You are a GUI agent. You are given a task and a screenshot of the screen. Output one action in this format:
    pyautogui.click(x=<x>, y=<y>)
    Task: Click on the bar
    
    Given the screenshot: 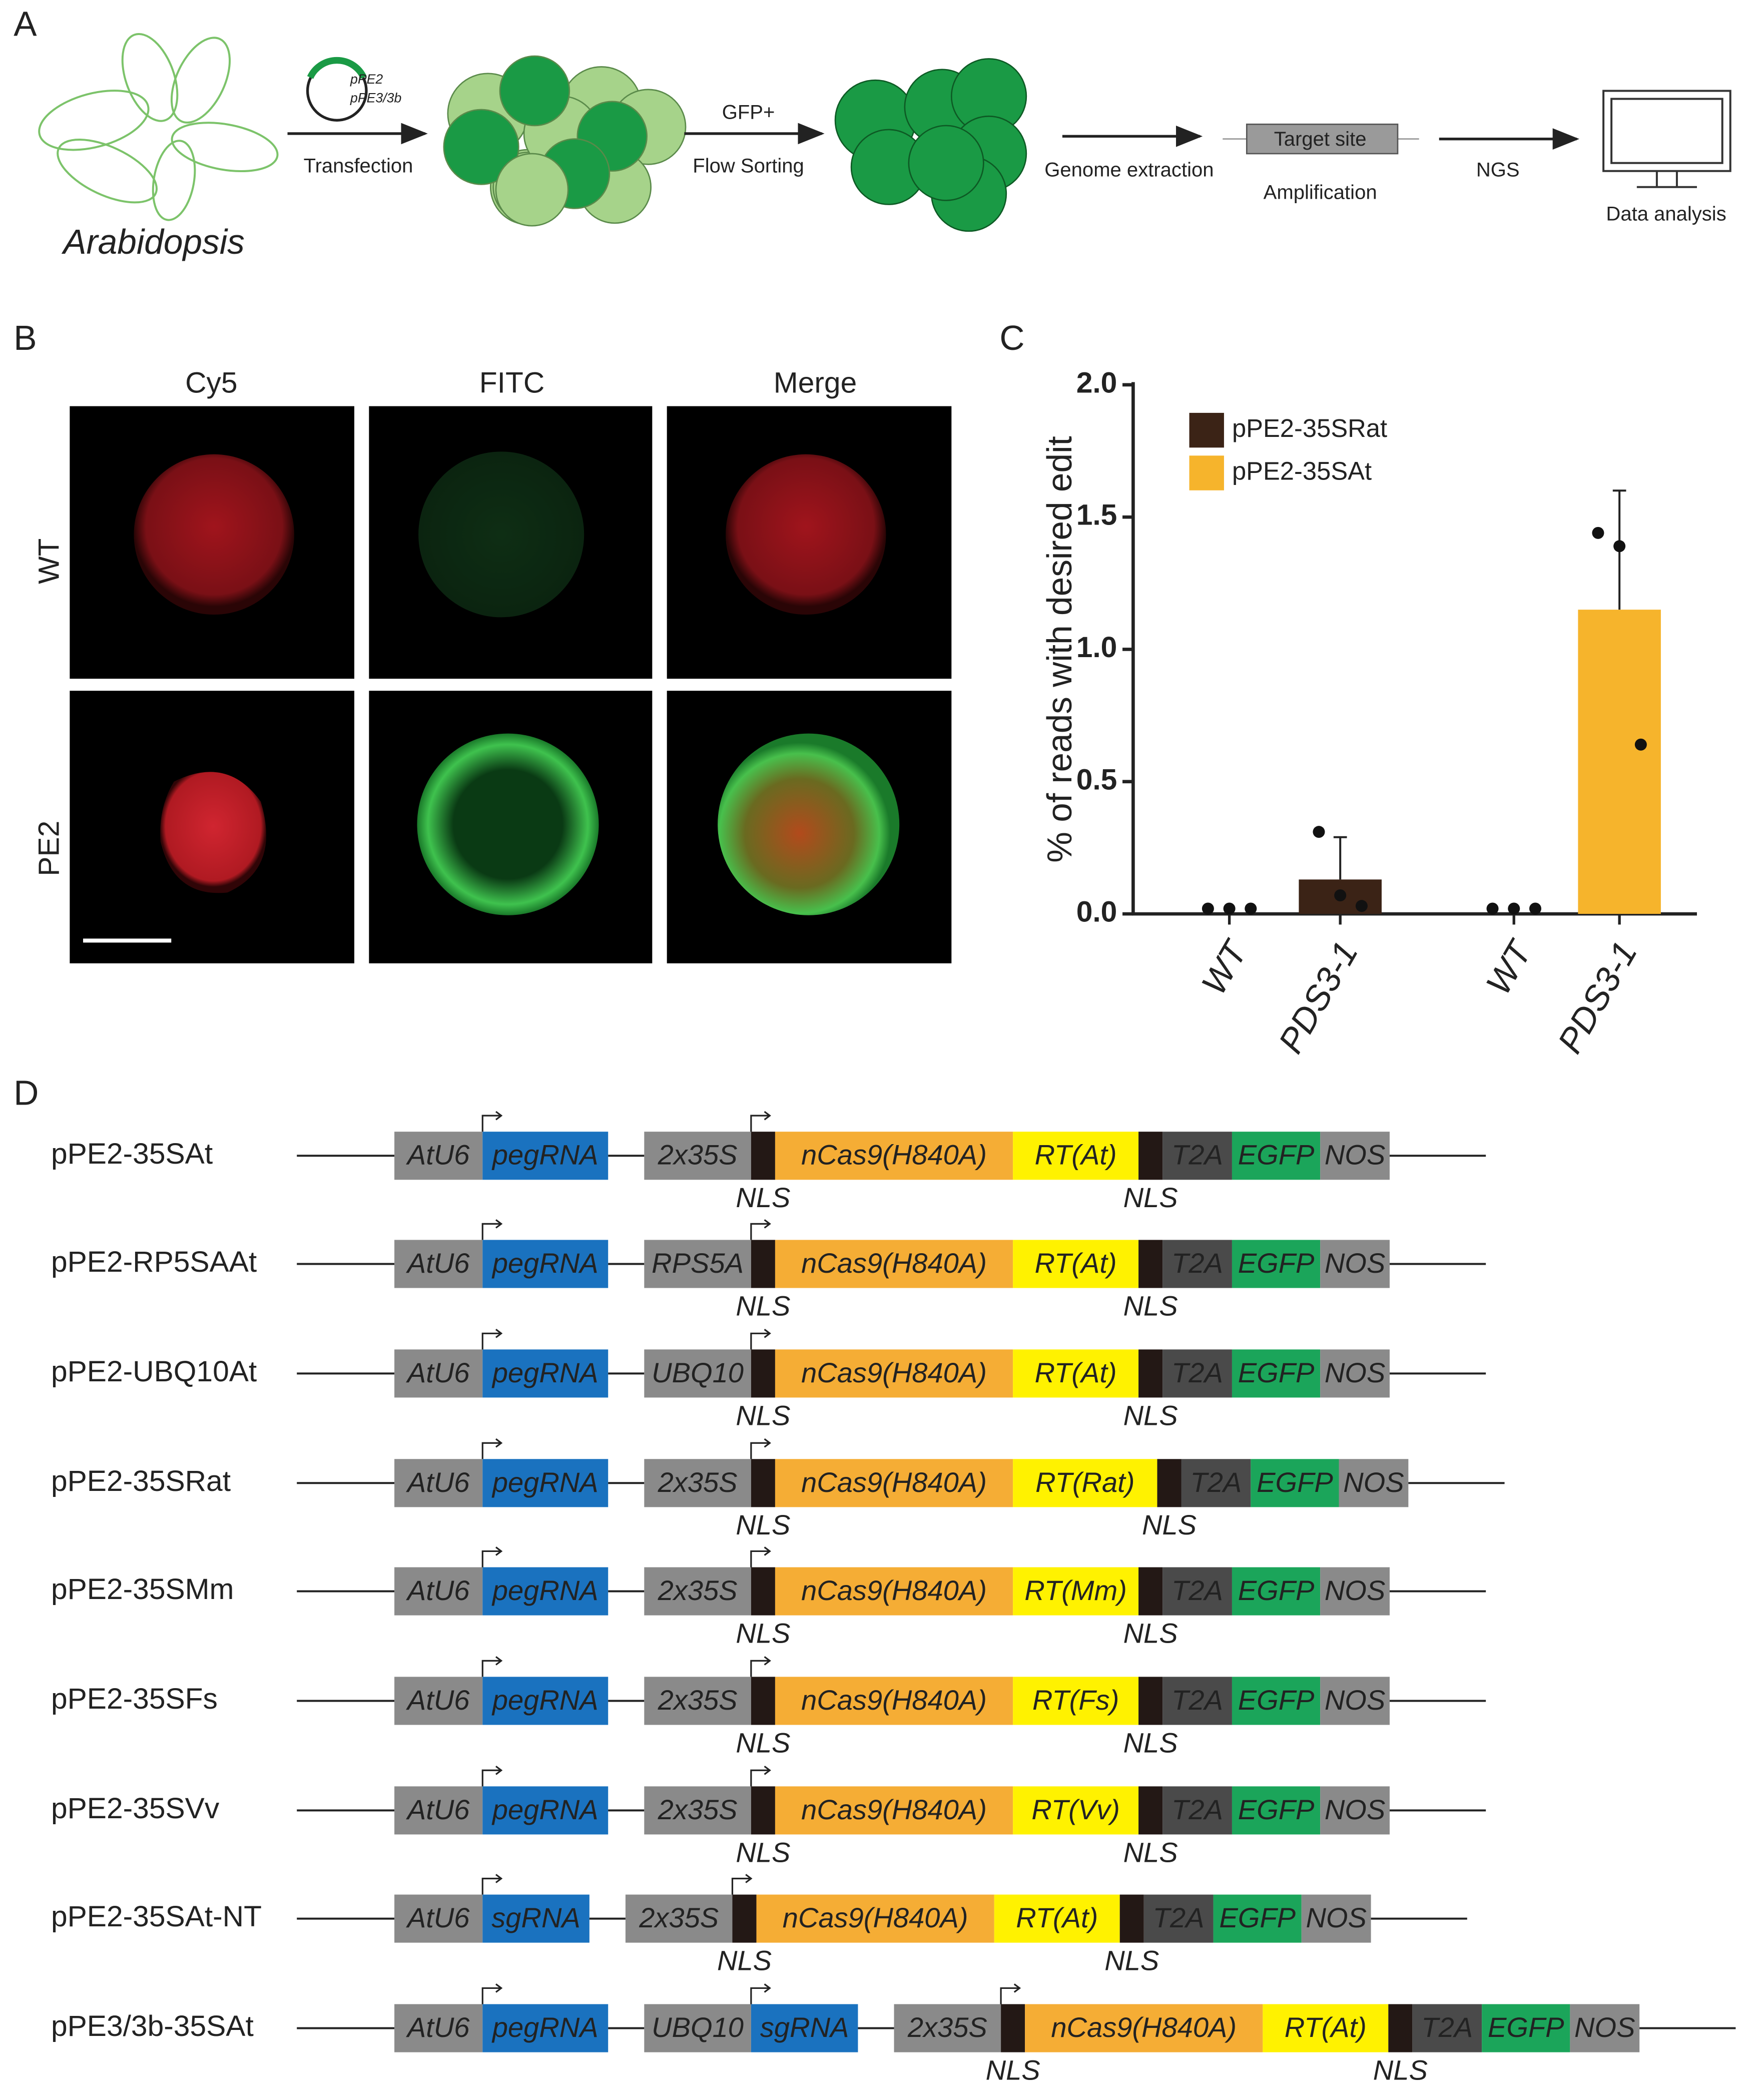 What is the action you would take?
    pyautogui.click(x=1619, y=762)
    